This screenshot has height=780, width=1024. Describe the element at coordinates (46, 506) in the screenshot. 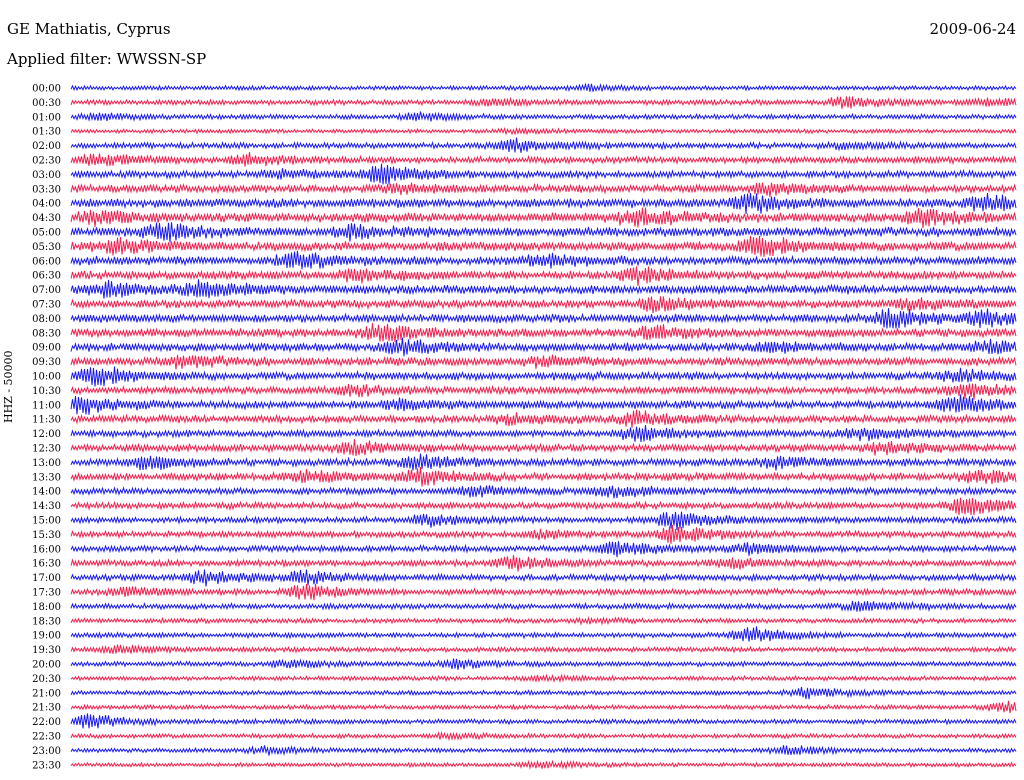

I see `time-tick-label: 14:30` at that location.